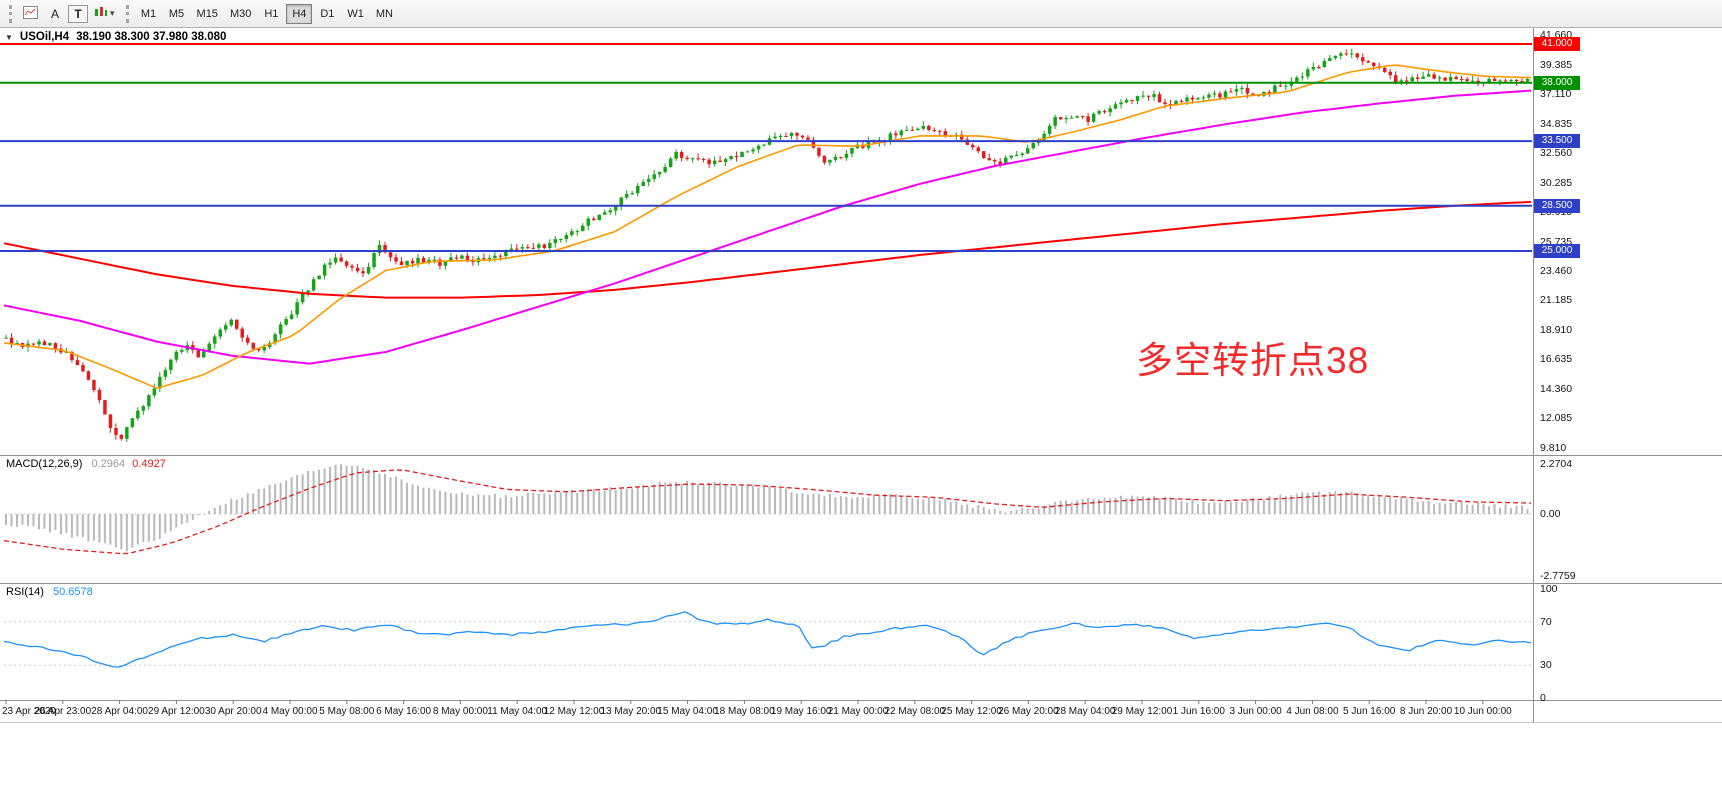 This screenshot has height=796, width=1722. I want to click on time-axis-label: 22 May 08:00, so click(915, 711).